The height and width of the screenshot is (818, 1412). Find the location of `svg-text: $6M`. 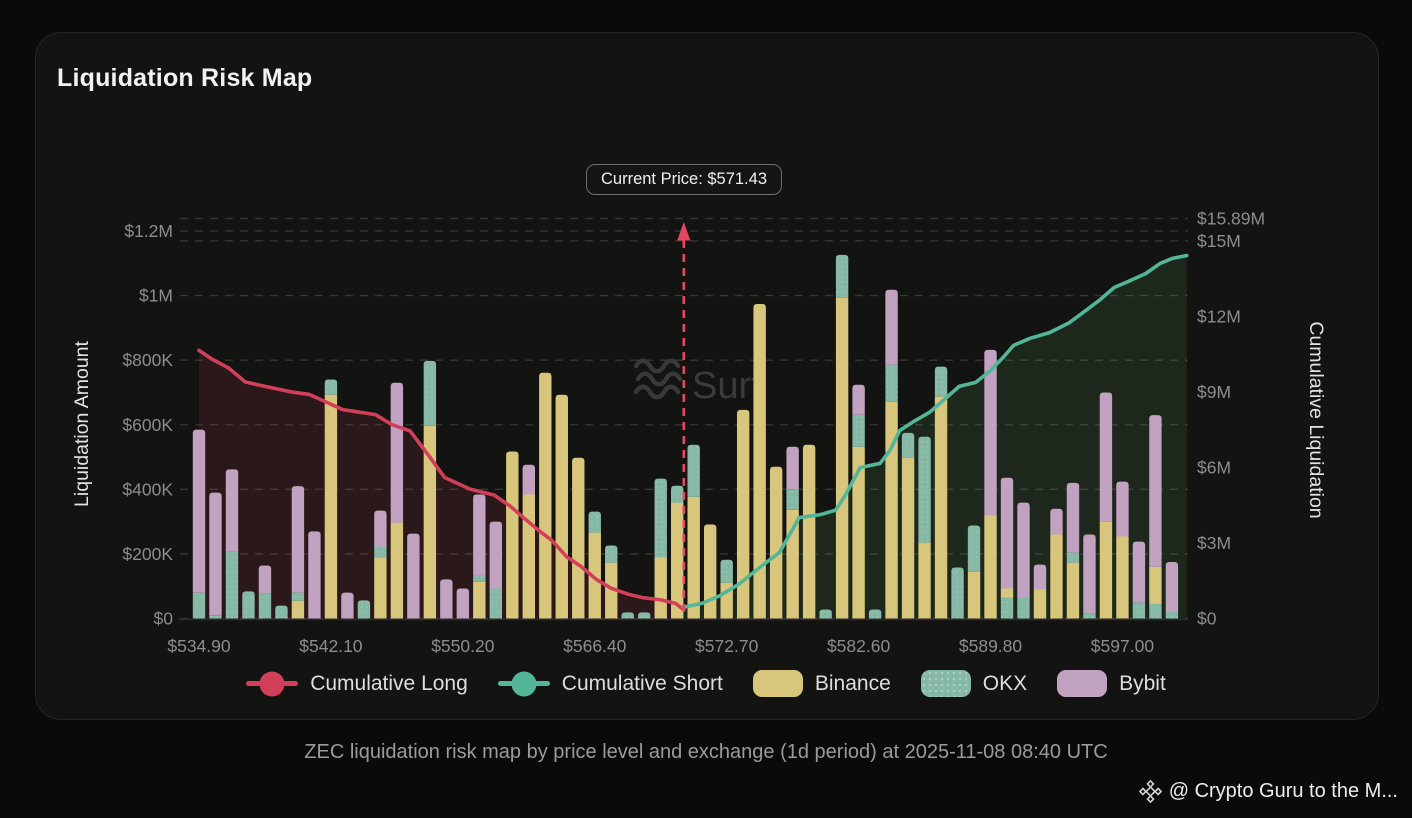

svg-text: $6M is located at coordinates (1214, 467).